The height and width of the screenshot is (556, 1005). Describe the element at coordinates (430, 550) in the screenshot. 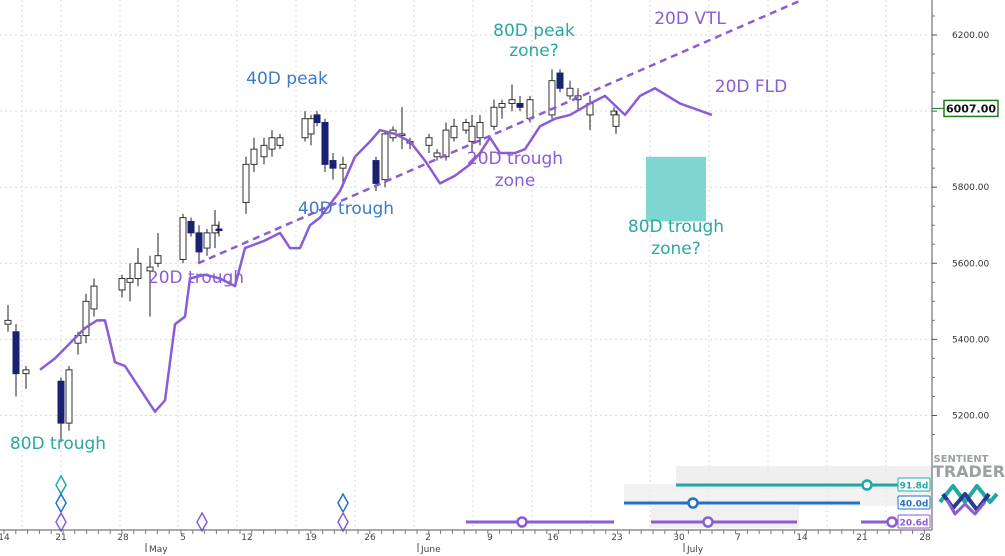

I see `x-month-label: June` at that location.